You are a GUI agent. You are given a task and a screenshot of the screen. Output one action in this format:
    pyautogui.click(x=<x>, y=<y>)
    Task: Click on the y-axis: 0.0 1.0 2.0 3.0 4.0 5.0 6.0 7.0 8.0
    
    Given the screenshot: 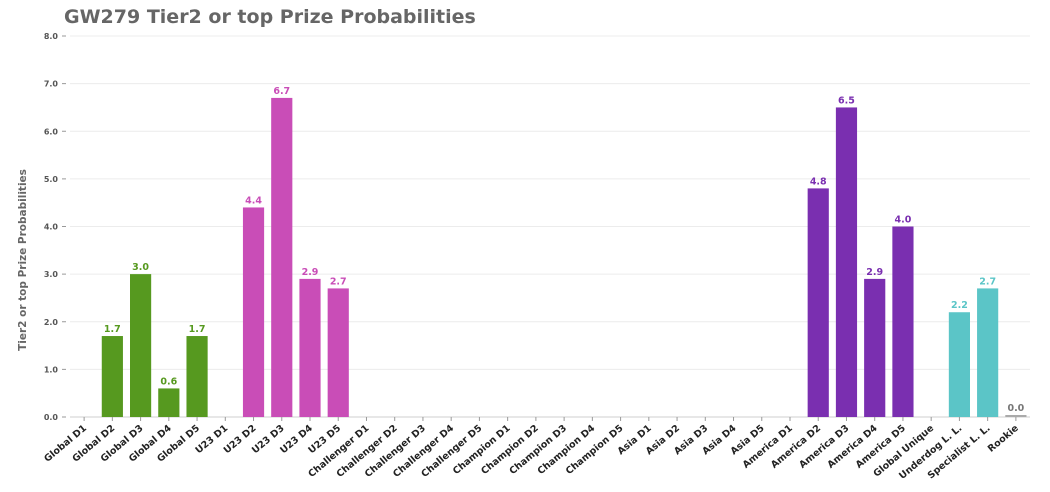 What is the action you would take?
    pyautogui.click(x=55, y=227)
    